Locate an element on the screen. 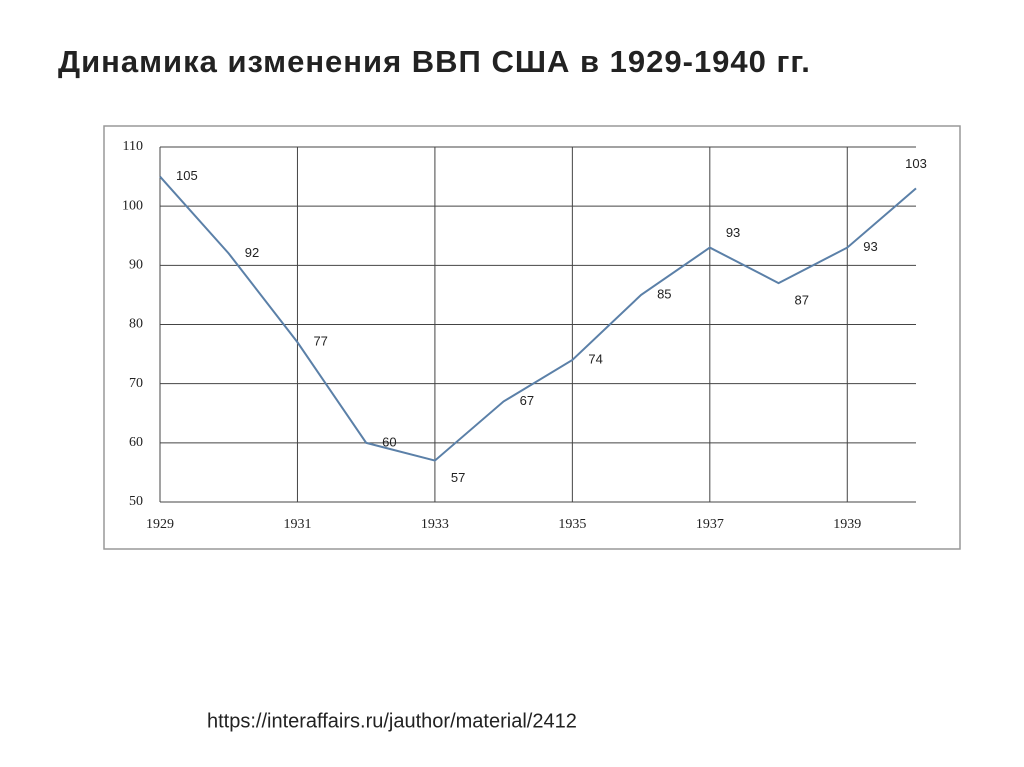 This screenshot has width=1024, height=767. y-tick-label: 80 is located at coordinates (136, 324).